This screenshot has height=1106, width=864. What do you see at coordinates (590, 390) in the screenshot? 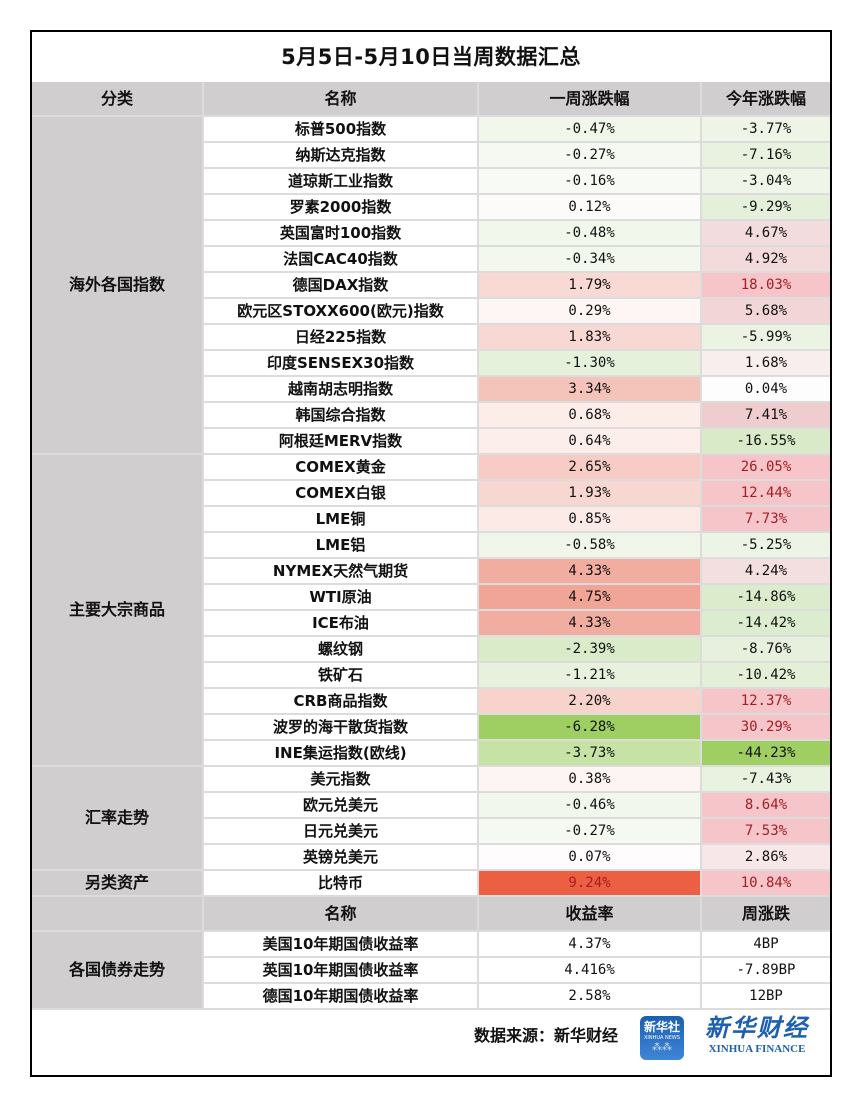
I see `week-change: 3.34%` at bounding box center [590, 390].